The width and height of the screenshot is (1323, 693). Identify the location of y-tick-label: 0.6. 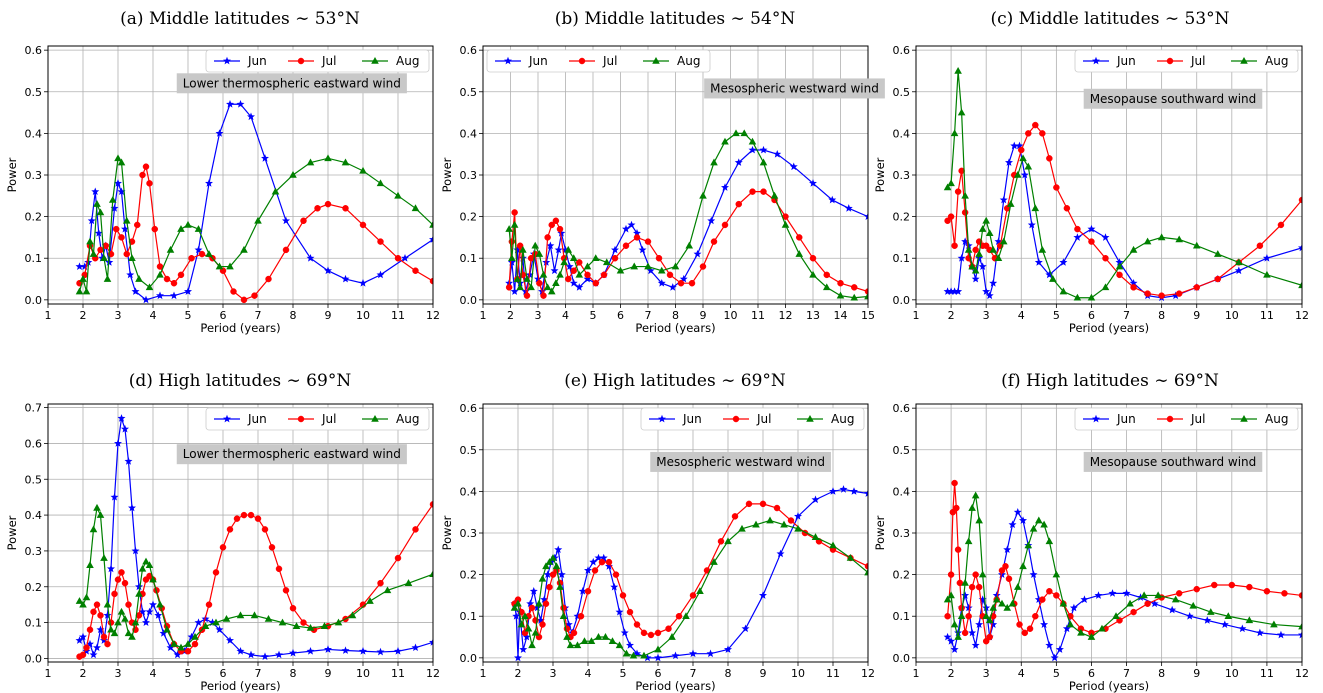
(34, 443).